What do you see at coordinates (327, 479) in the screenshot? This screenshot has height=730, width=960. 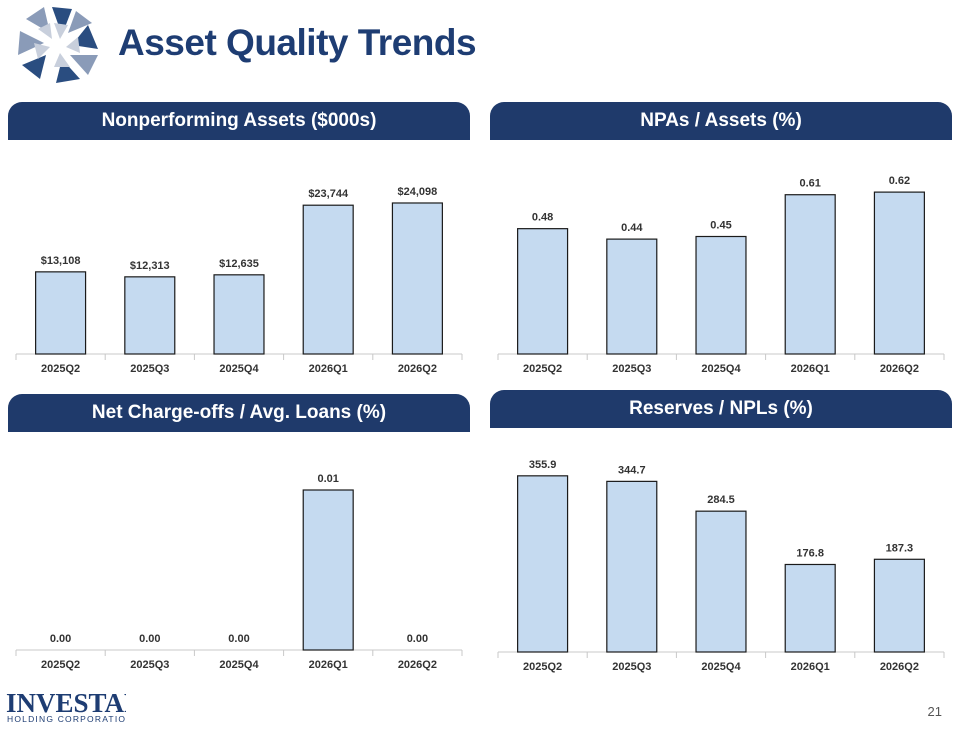 I see `value-label-2026Q1: 0.01` at bounding box center [327, 479].